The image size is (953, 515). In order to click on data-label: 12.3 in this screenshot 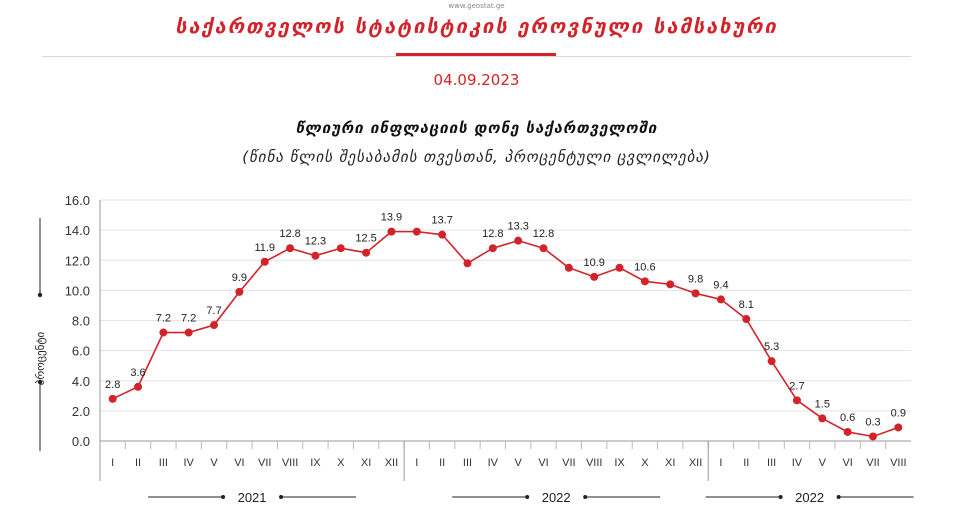, I will do `click(315, 242)`.